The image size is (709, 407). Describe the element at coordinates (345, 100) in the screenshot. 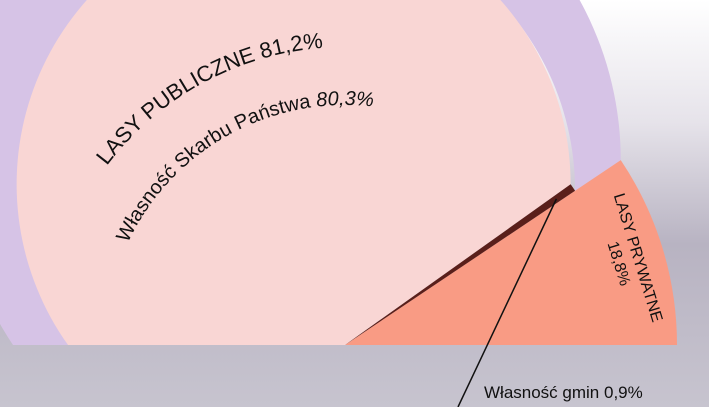

I see `segment-value: 80,3%` at that location.